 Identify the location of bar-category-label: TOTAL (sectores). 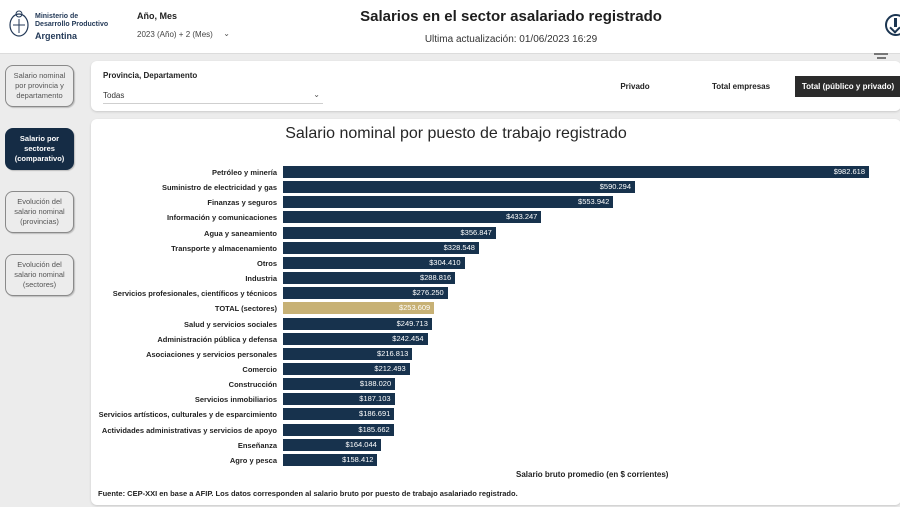
(245, 309).